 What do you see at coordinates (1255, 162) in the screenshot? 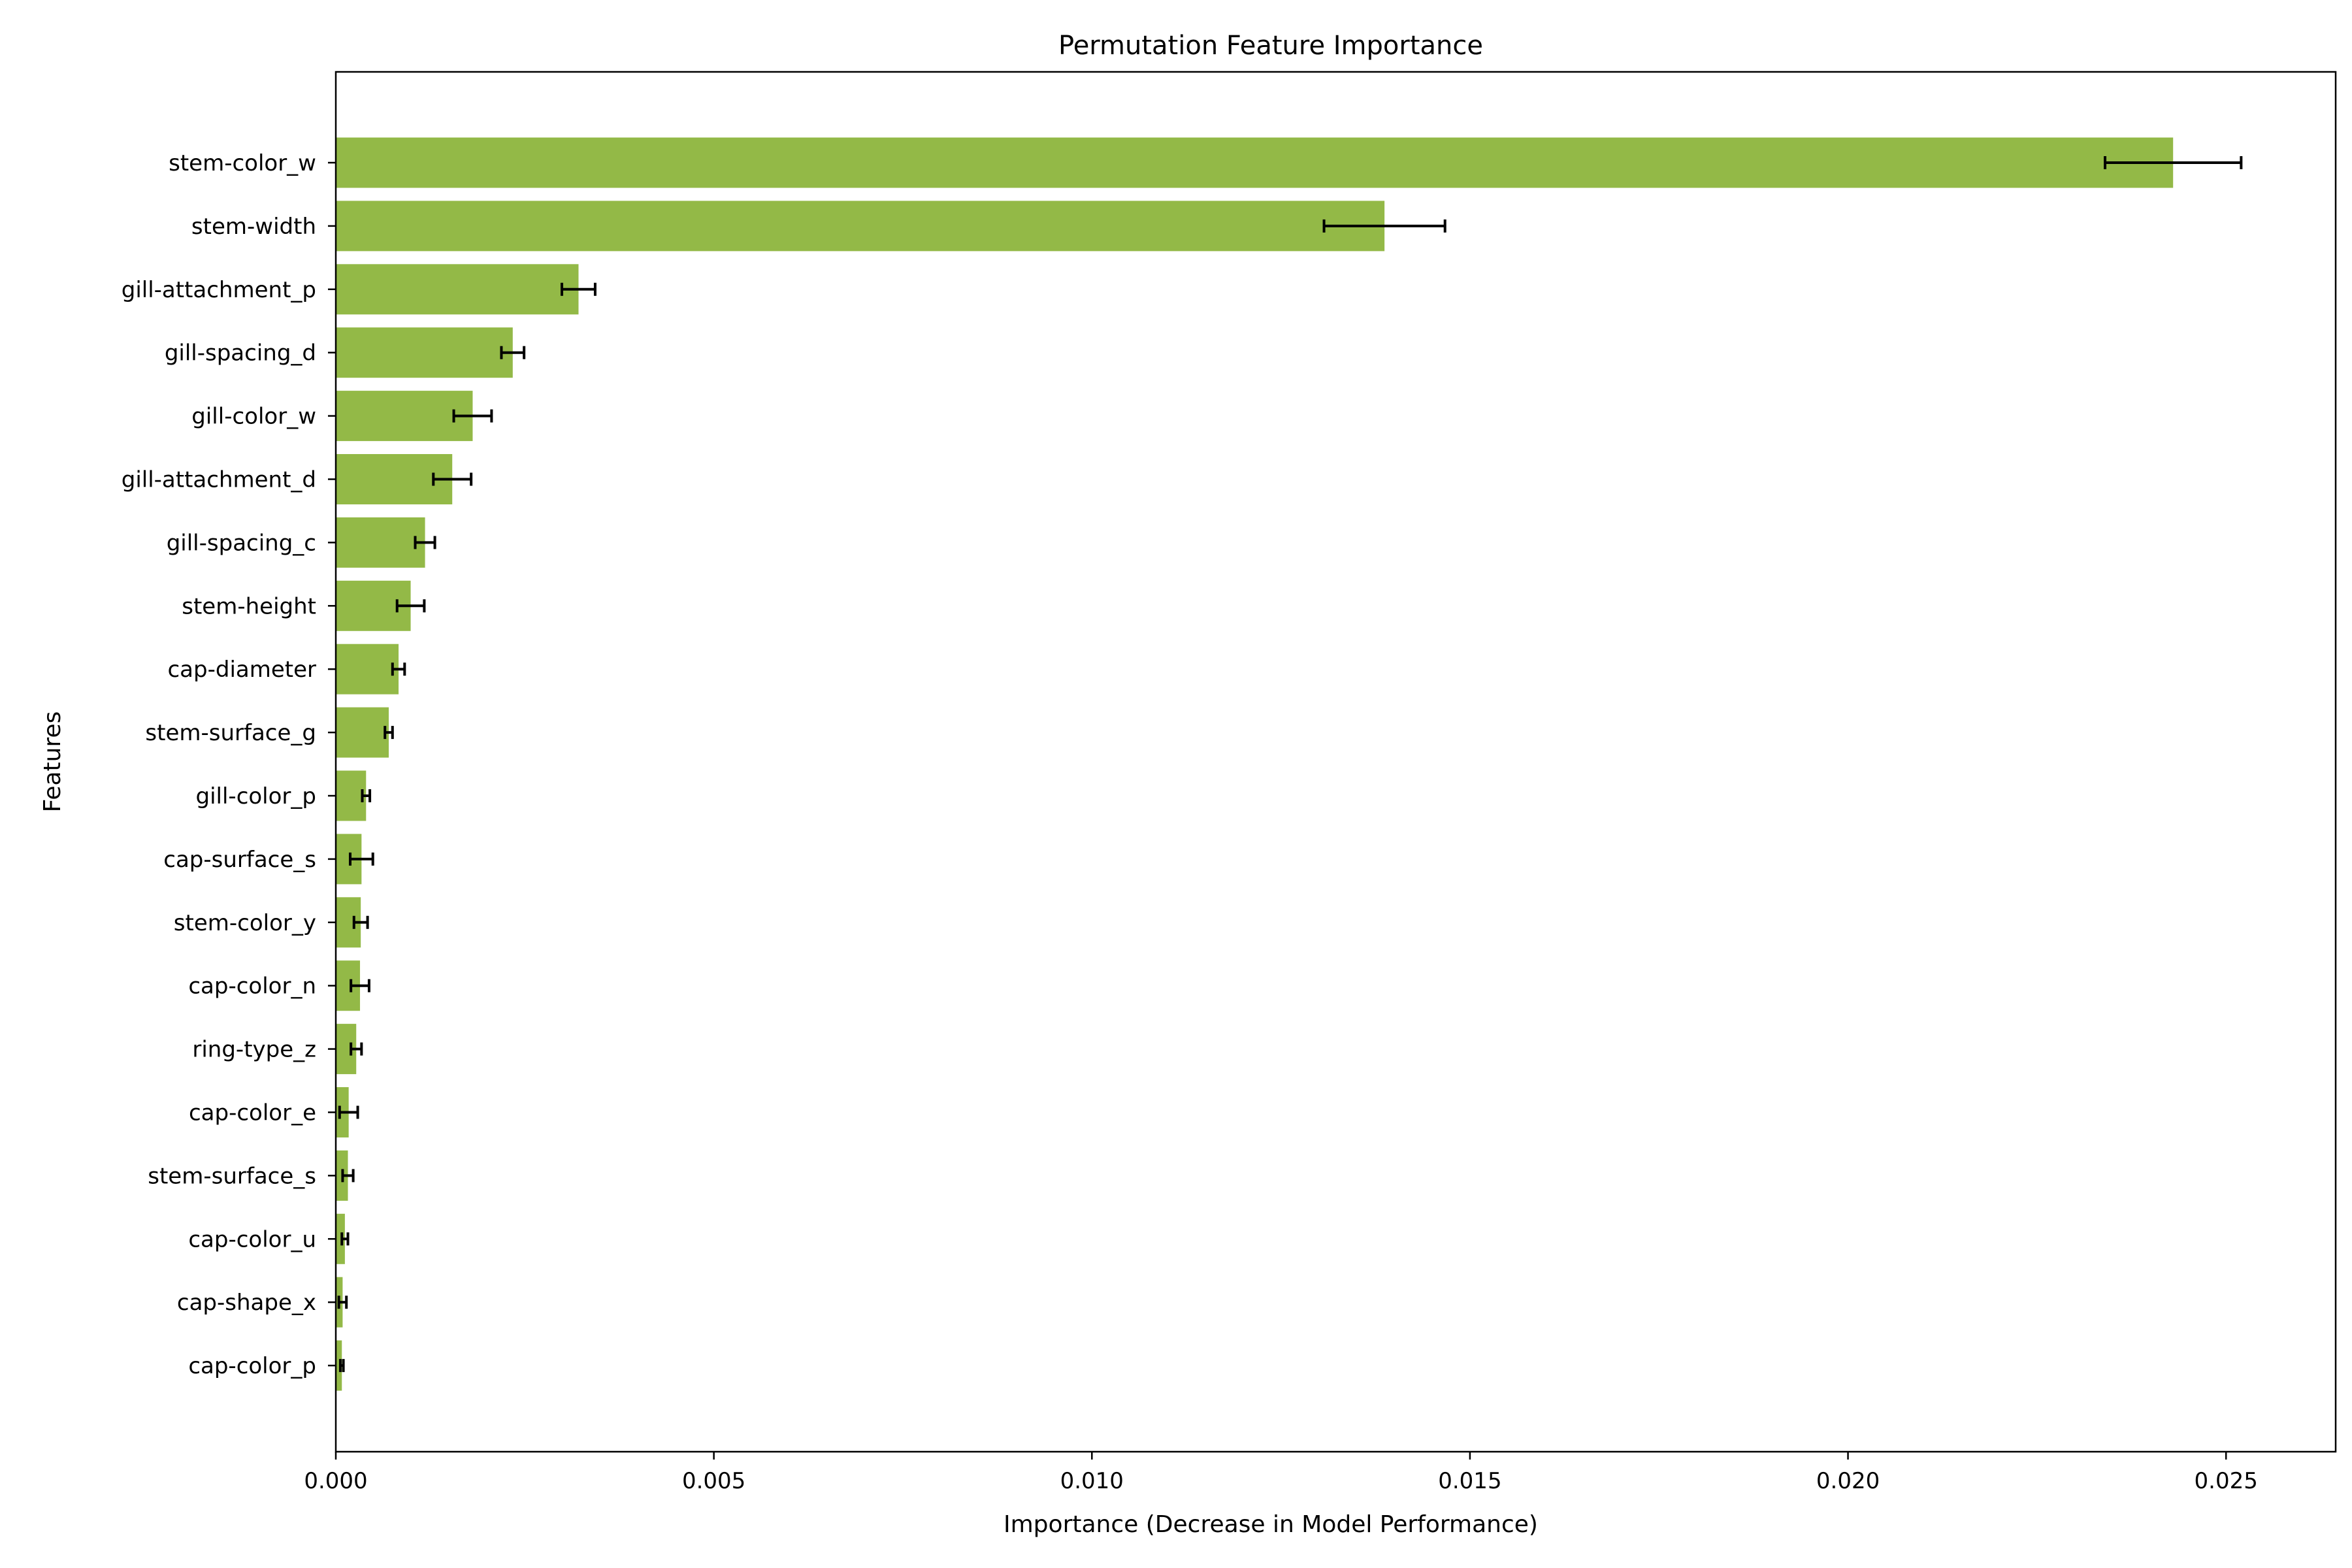
I see `bar-stem-color_w` at bounding box center [1255, 162].